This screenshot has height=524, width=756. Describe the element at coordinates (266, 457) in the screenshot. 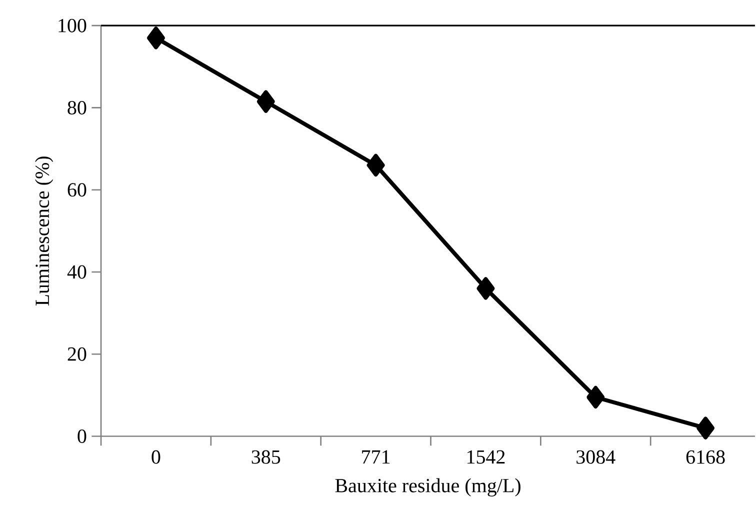

I see `x-tick-label: 385` at that location.